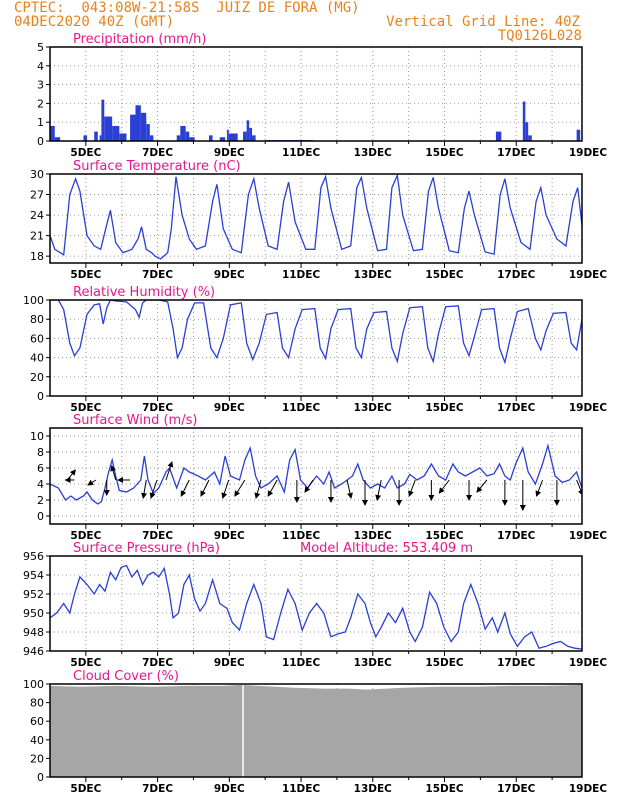 The width and height of the screenshot is (618, 800). I want to click on precip-ytick-label: 0, so click(40, 141).